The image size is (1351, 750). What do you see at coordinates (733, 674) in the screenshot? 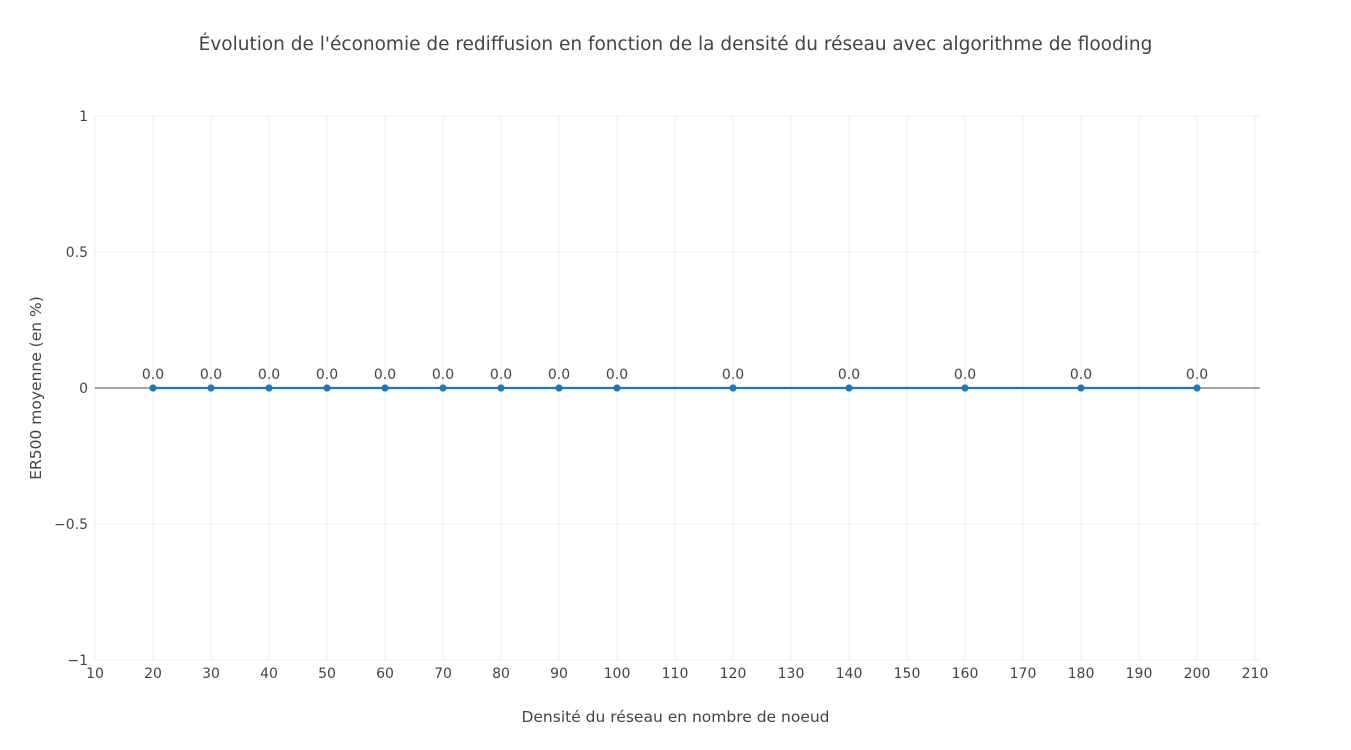
I see `x-tick-label: 120` at bounding box center [733, 674].